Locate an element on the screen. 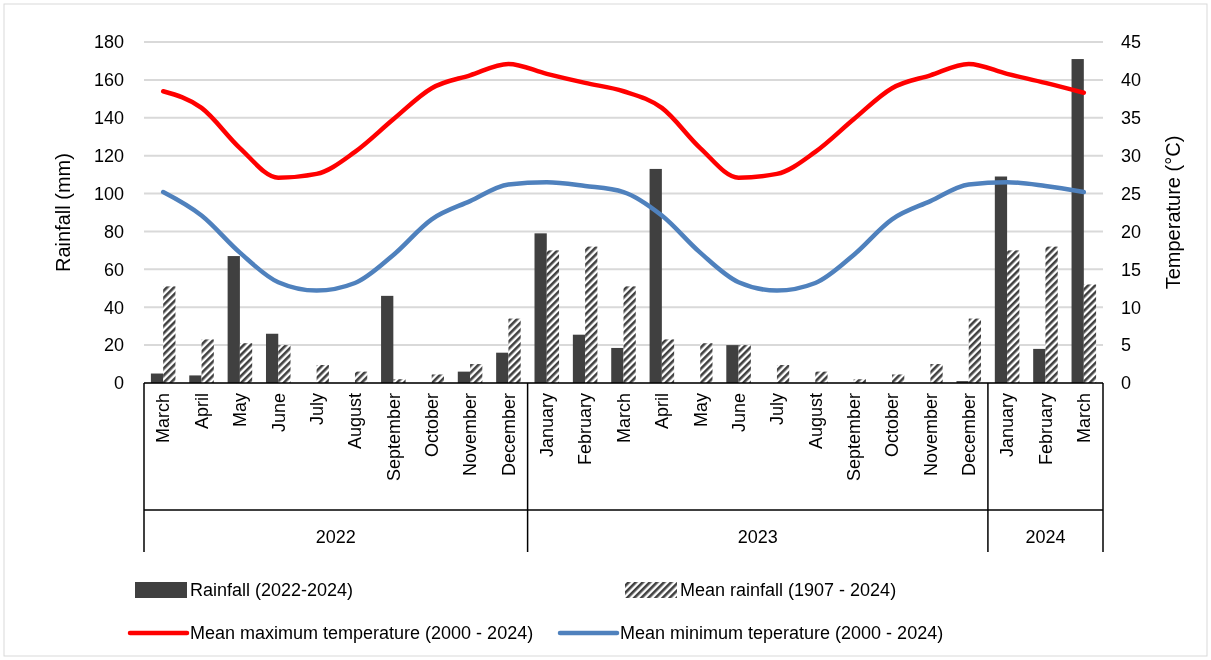 The width and height of the screenshot is (1211, 660). y2-tick-label: 45 is located at coordinates (1131, 42).